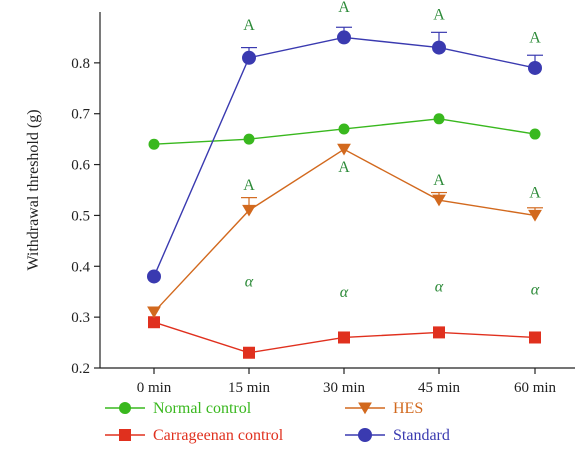 This screenshot has width=580, height=472. Describe the element at coordinates (202, 408) in the screenshot. I see `legend-label: Normal control` at that location.